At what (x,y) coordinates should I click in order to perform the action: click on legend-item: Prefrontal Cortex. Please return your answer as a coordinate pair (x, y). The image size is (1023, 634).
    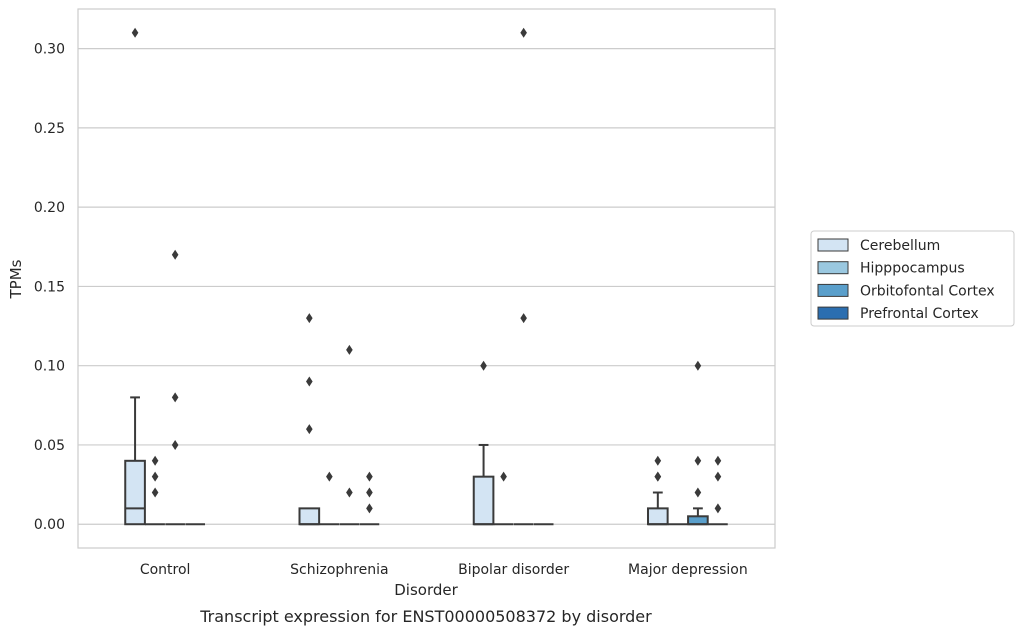
    Looking at the image, I should click on (898, 314).